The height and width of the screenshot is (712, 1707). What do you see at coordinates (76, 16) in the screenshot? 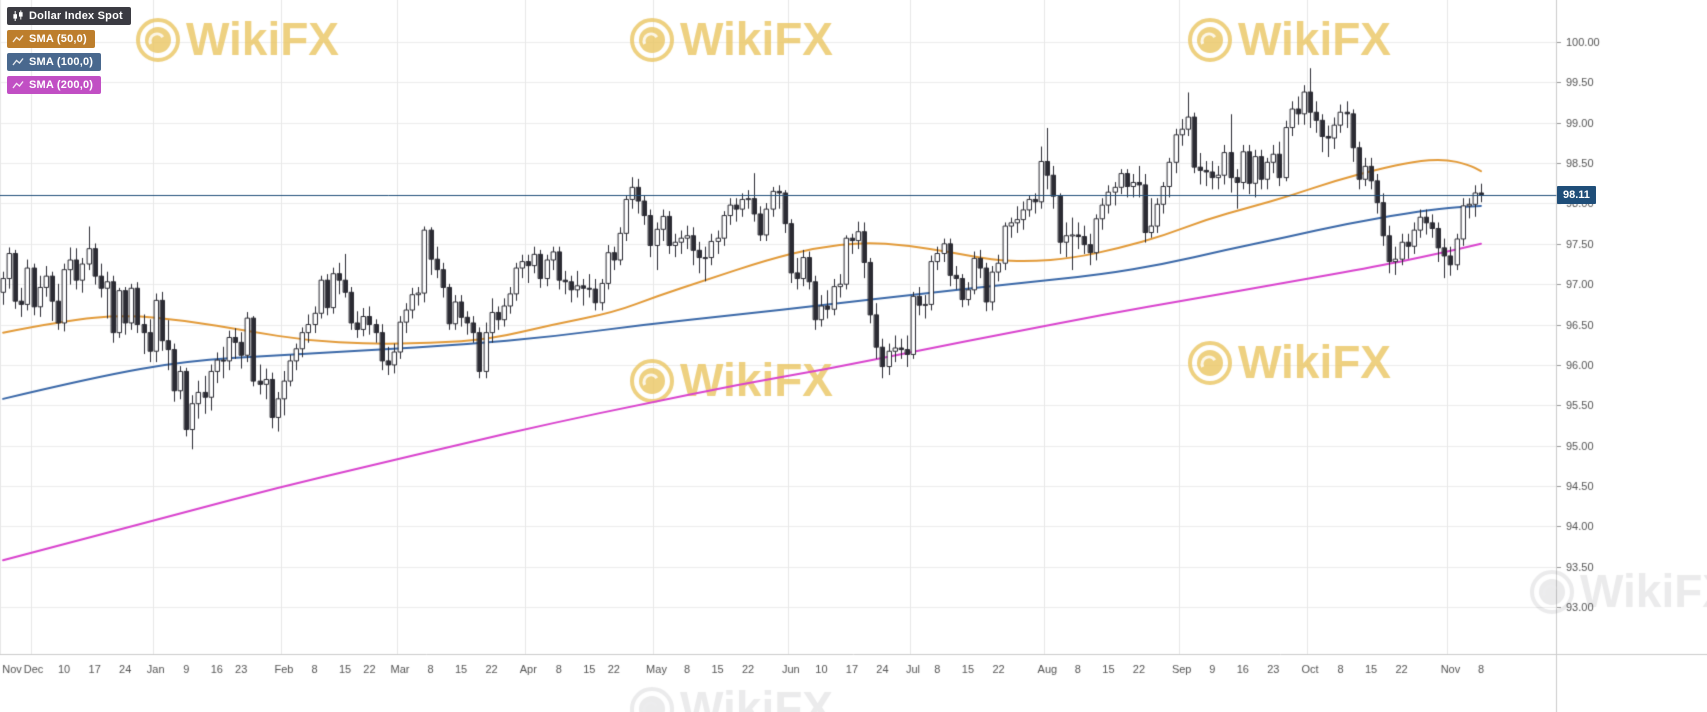
I see `legend-instrument-label: Dollar Index Spot` at bounding box center [76, 16].